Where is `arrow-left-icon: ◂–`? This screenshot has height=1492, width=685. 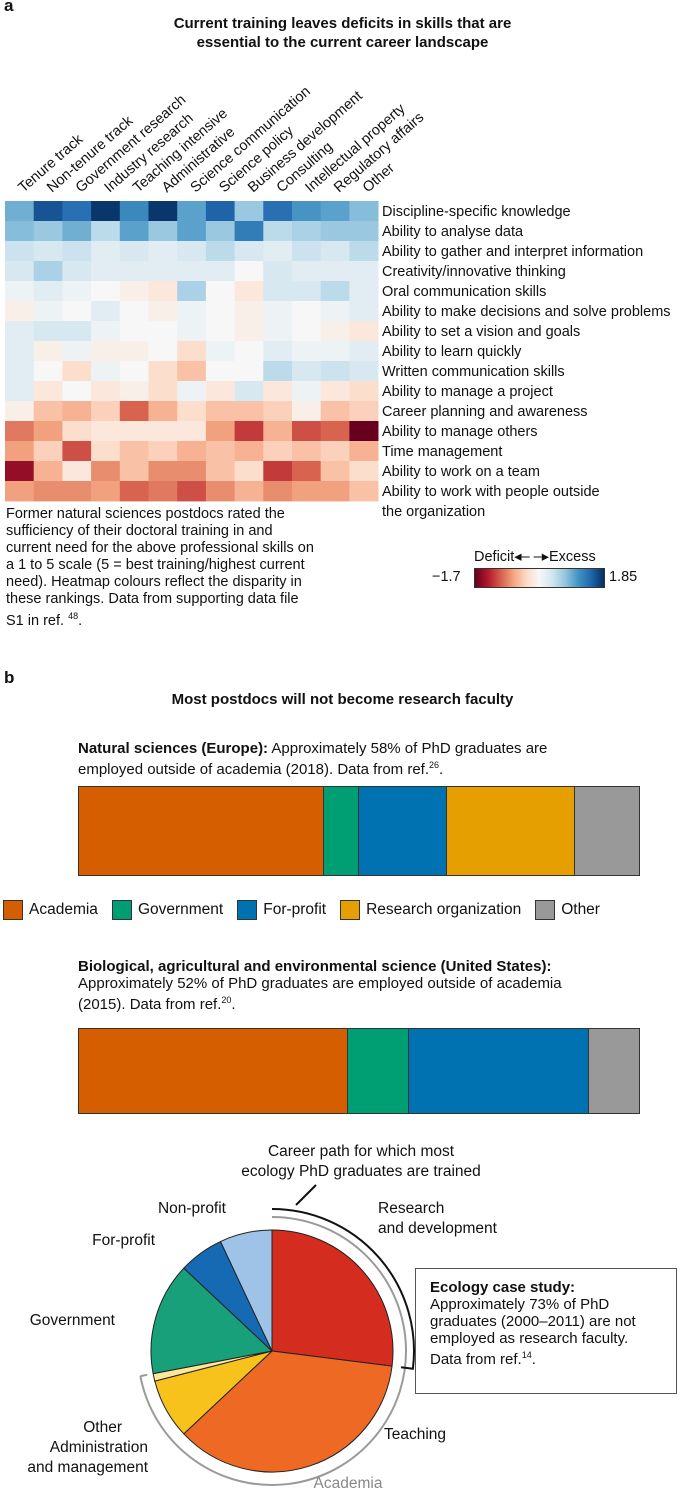
arrow-left-icon: ◂– is located at coordinates (522, 557).